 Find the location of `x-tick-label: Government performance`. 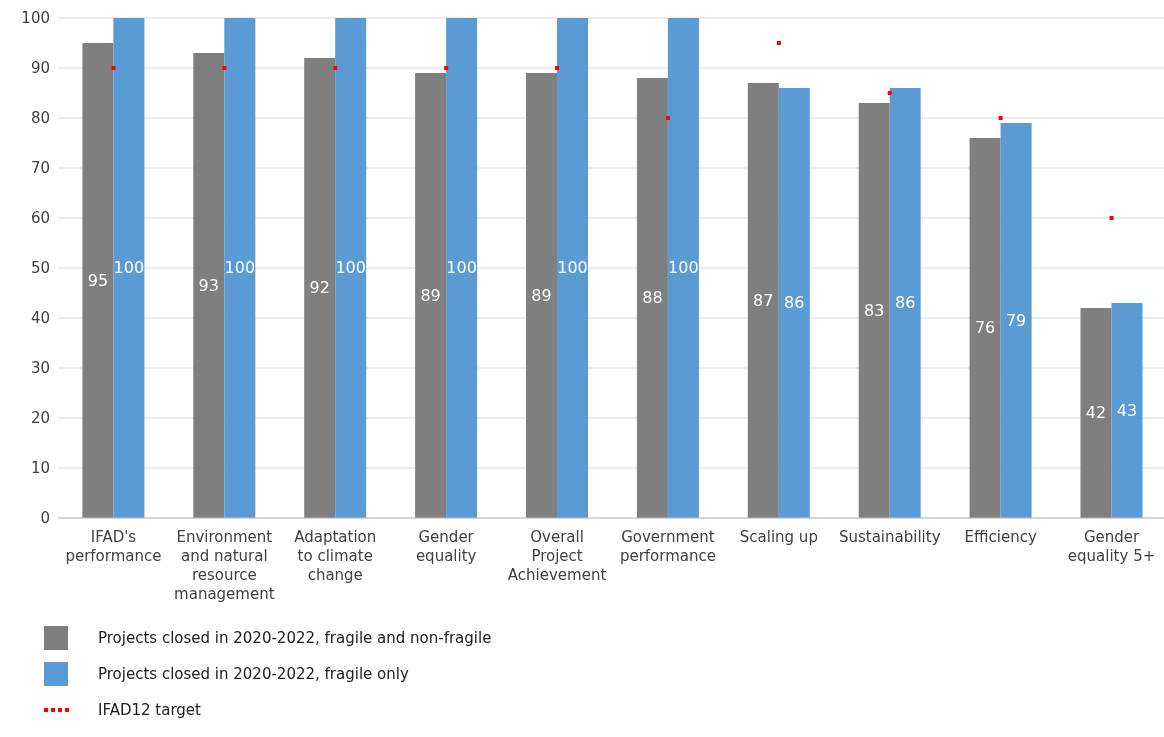

x-tick-label: Government performance is located at coordinates (667, 546).